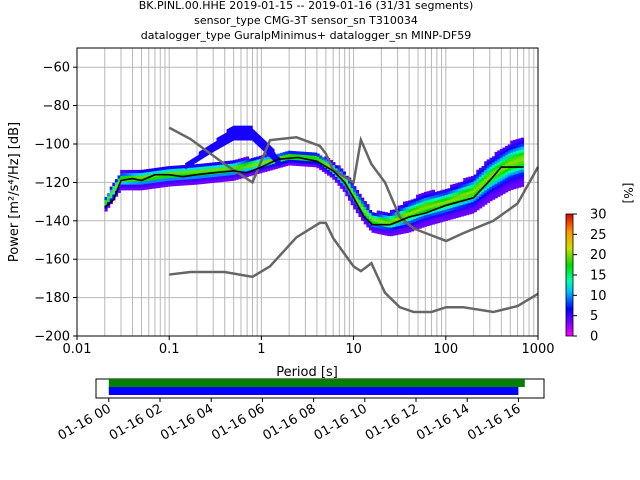 This screenshot has height=480, width=640. Describe the element at coordinates (316, 387) in the screenshot. I see `timeline-bars` at that location.